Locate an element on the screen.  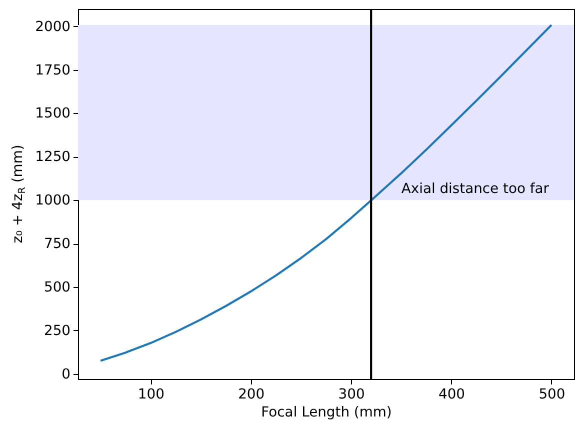
y-tick-label: 0 is located at coordinates (66, 374).